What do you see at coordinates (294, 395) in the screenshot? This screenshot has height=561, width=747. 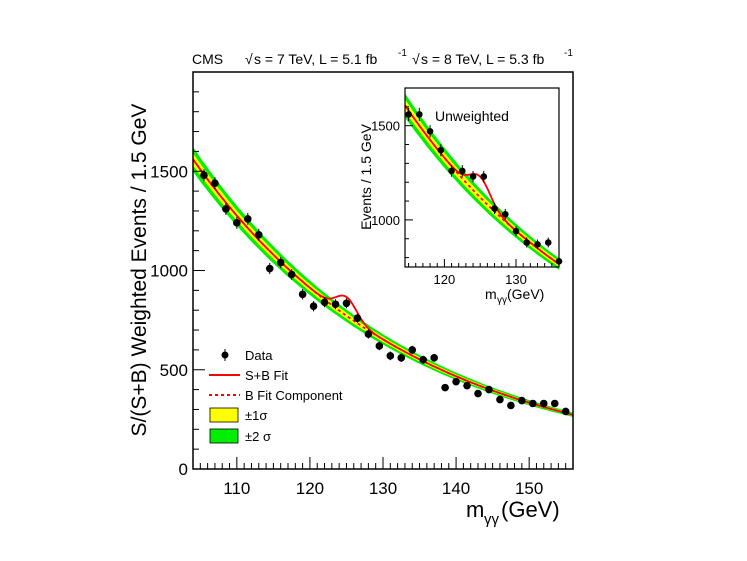 I see `legend-b-fit-label: B Fit Component` at bounding box center [294, 395].